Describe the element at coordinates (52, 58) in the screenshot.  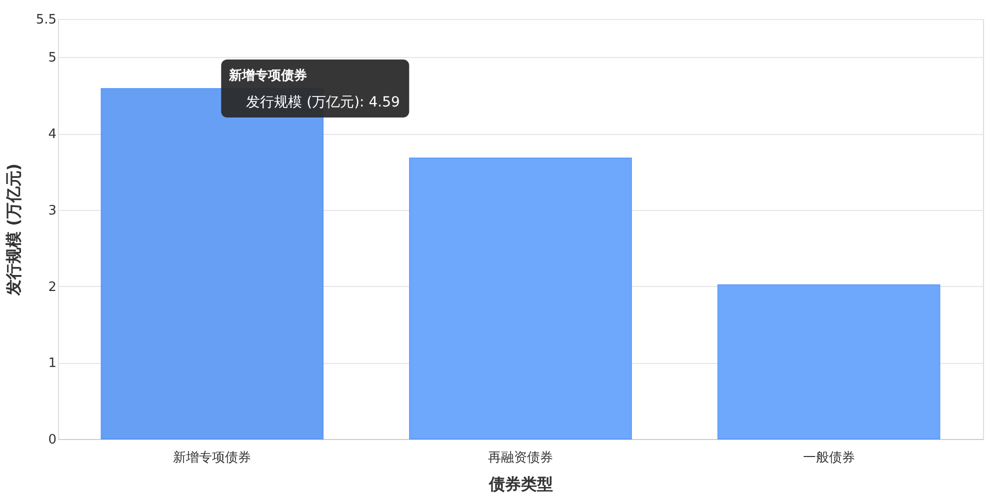
I see `y-tick-label: 5` at that location.